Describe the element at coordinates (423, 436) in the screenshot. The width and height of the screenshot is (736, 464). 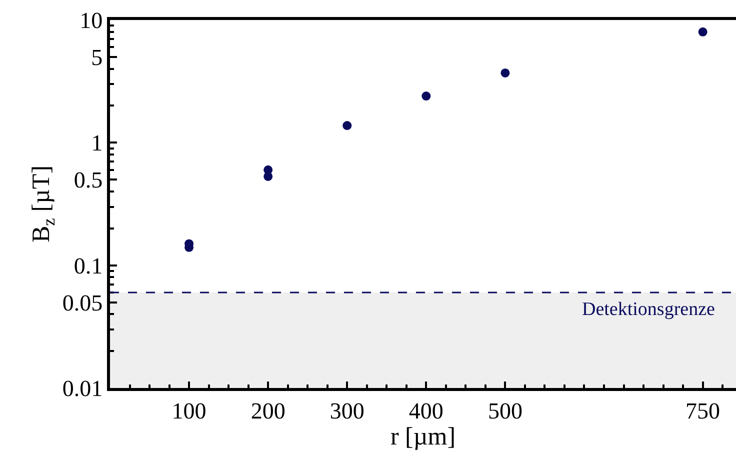
I see `x-axis-title: r [µm]` at that location.